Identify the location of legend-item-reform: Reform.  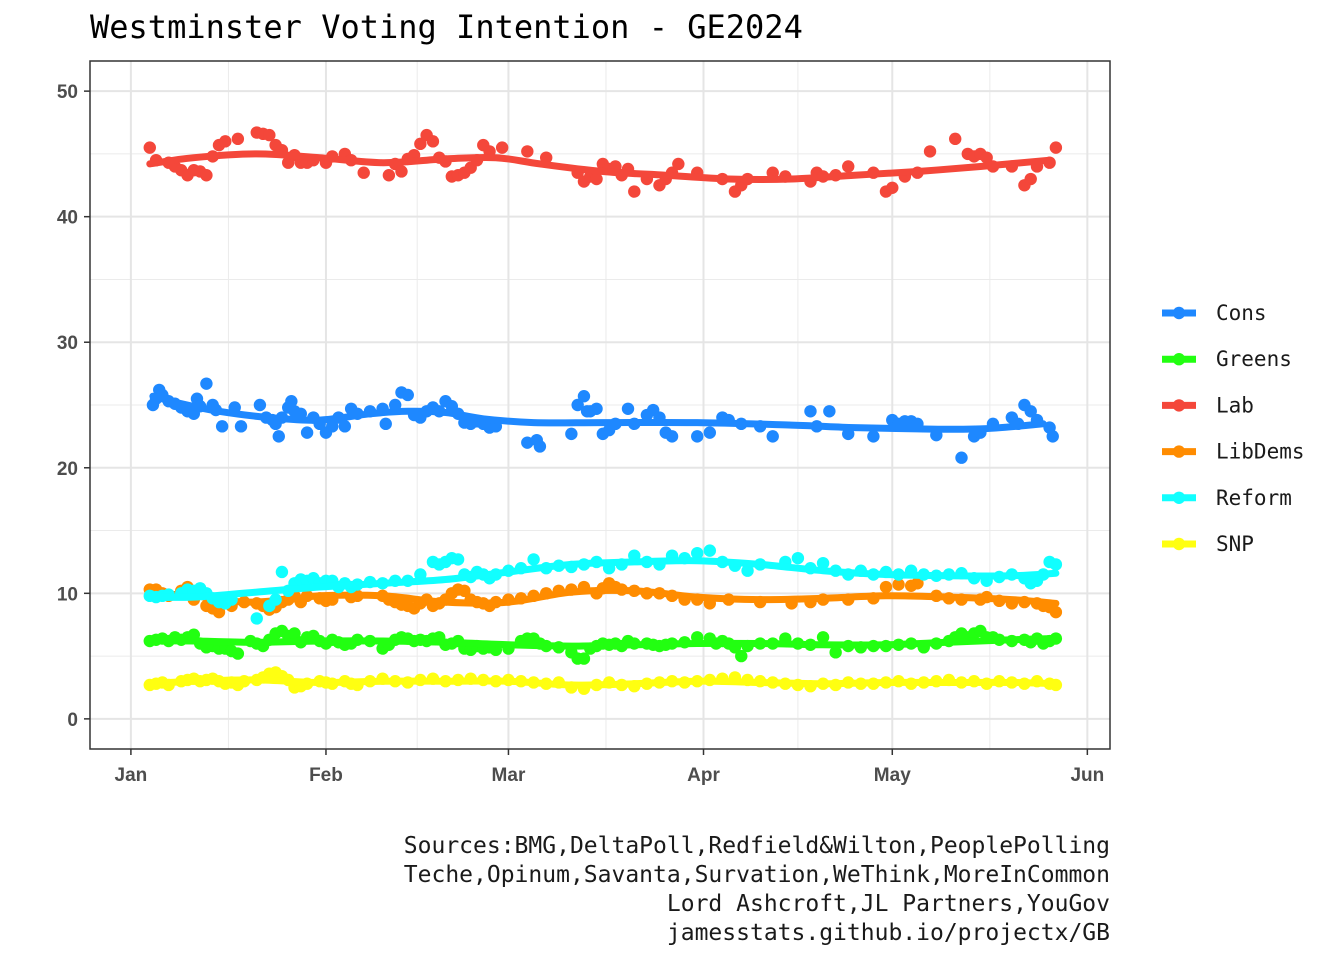
(1227, 498).